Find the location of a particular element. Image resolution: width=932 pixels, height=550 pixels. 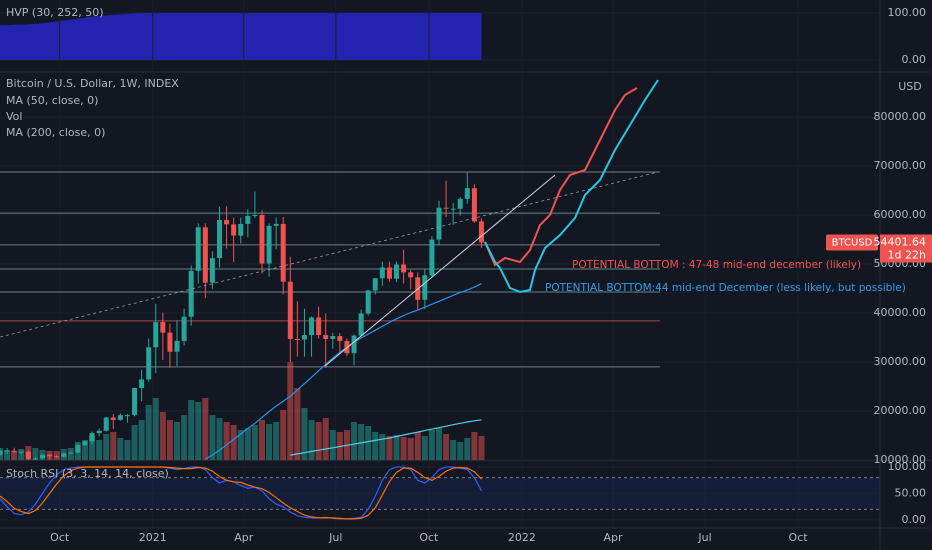

hvp-area is located at coordinates (241, 36).